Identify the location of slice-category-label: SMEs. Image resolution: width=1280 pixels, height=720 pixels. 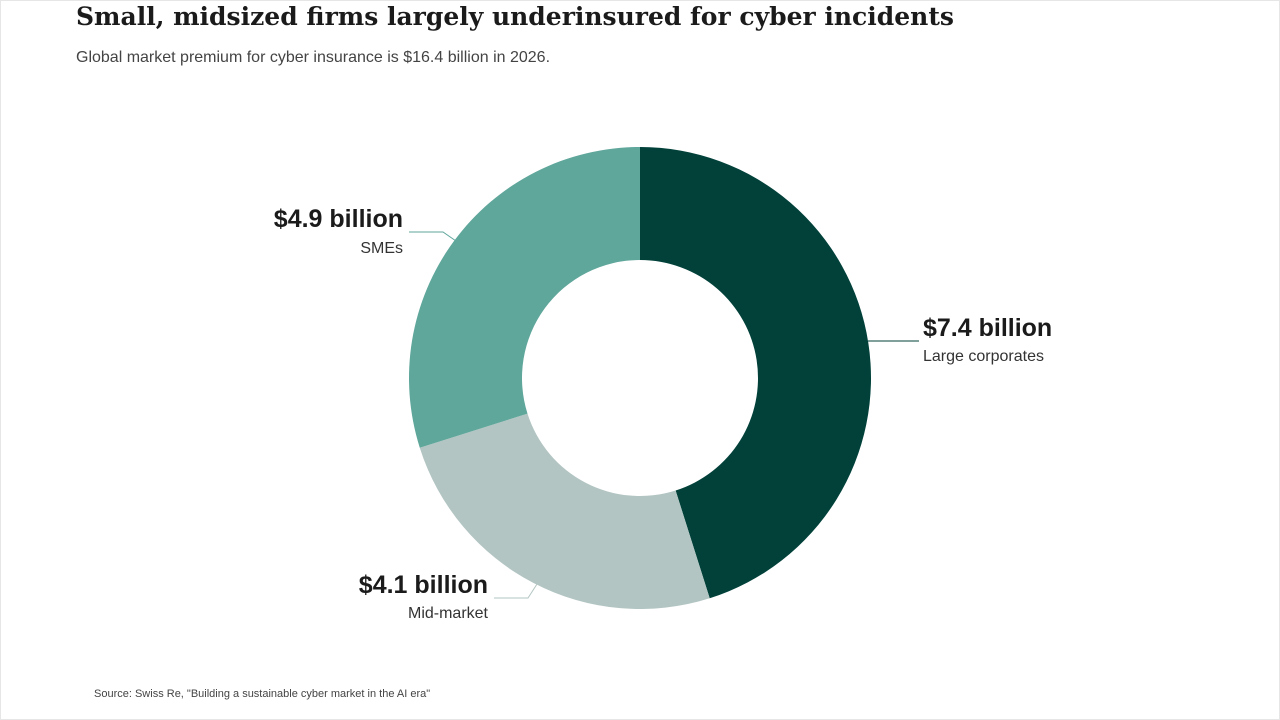
(381, 248).